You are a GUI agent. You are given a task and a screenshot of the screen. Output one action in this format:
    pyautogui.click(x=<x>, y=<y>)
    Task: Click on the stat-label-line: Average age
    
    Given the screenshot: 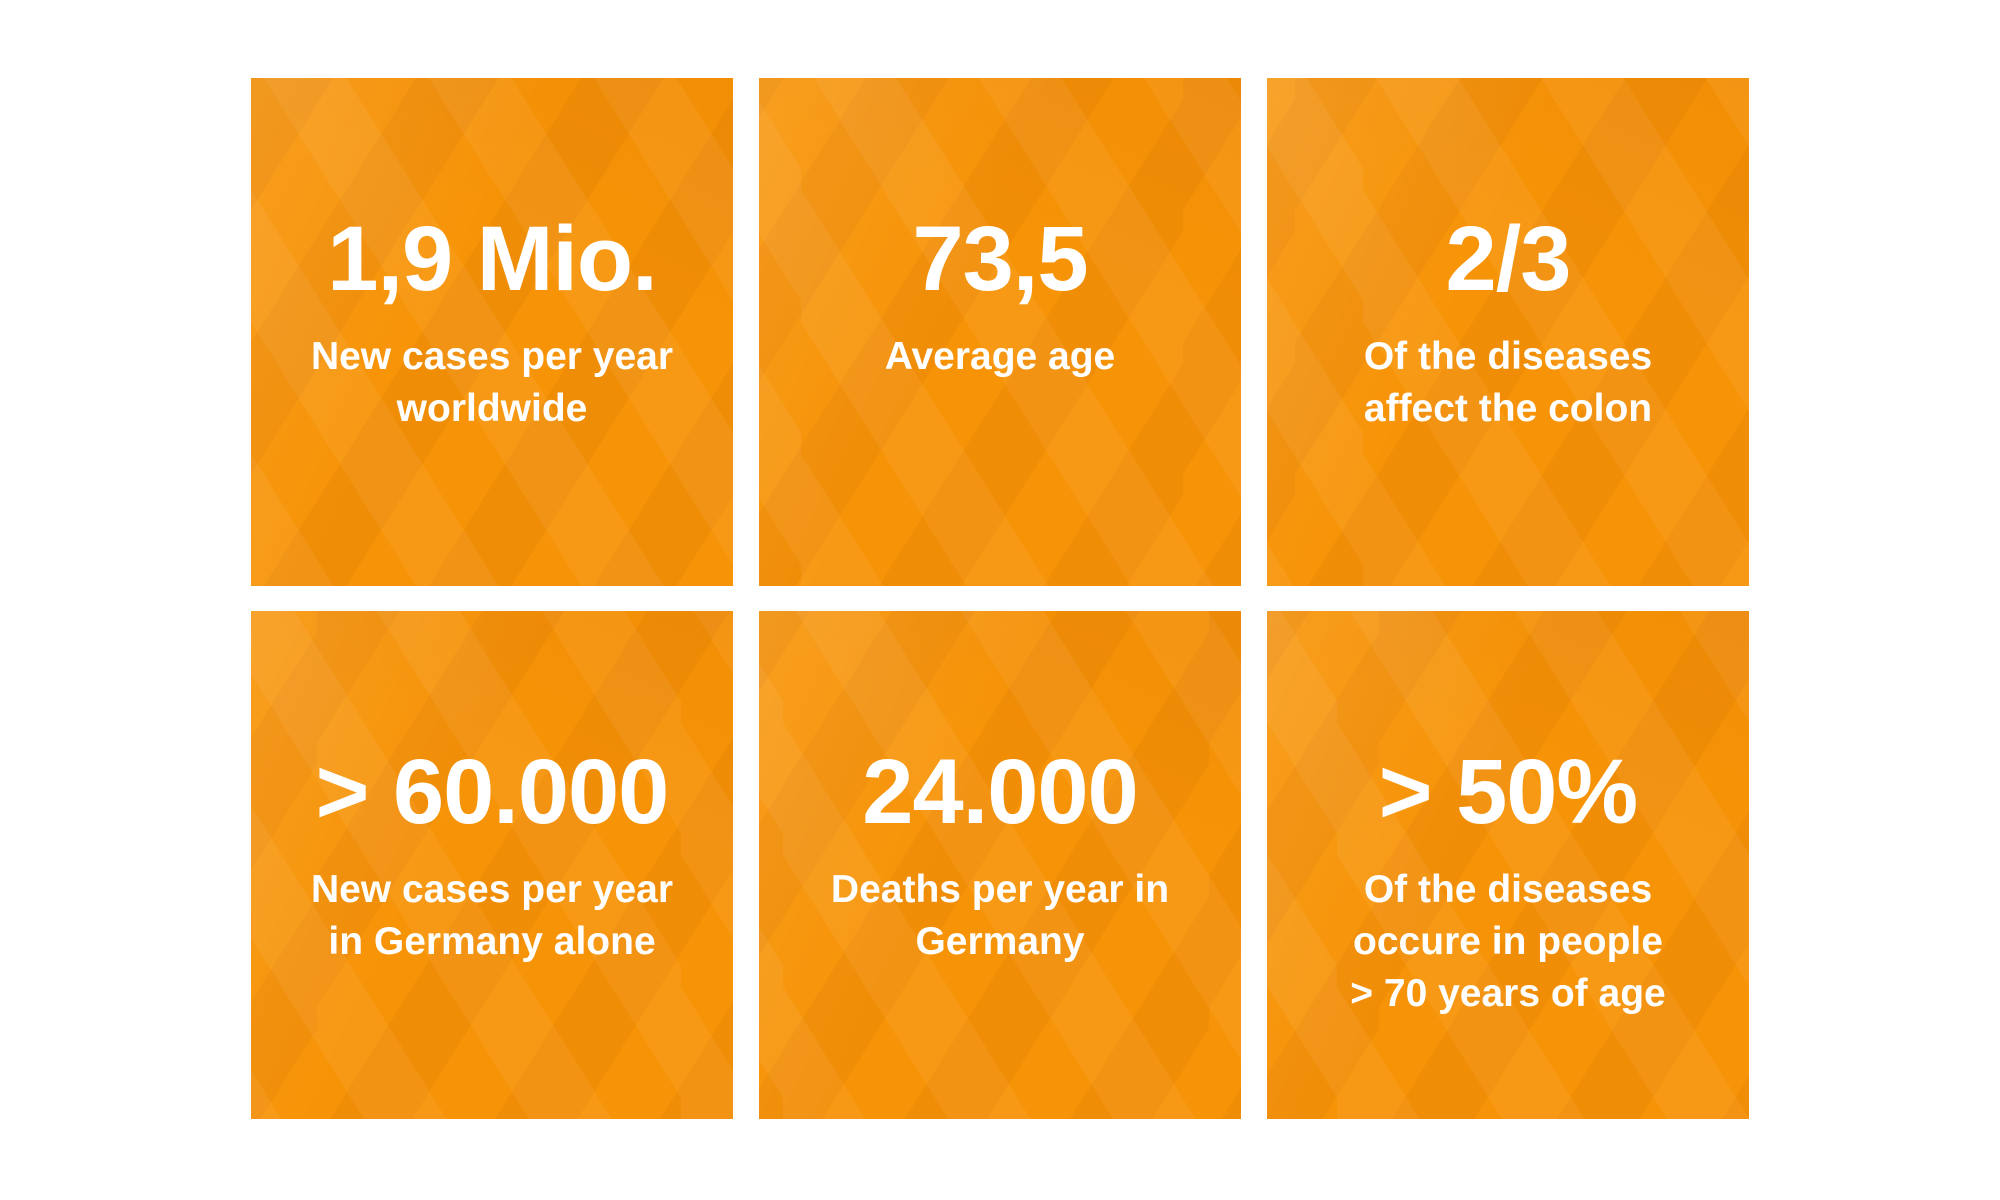 What is the action you would take?
    pyautogui.click(x=1000, y=356)
    